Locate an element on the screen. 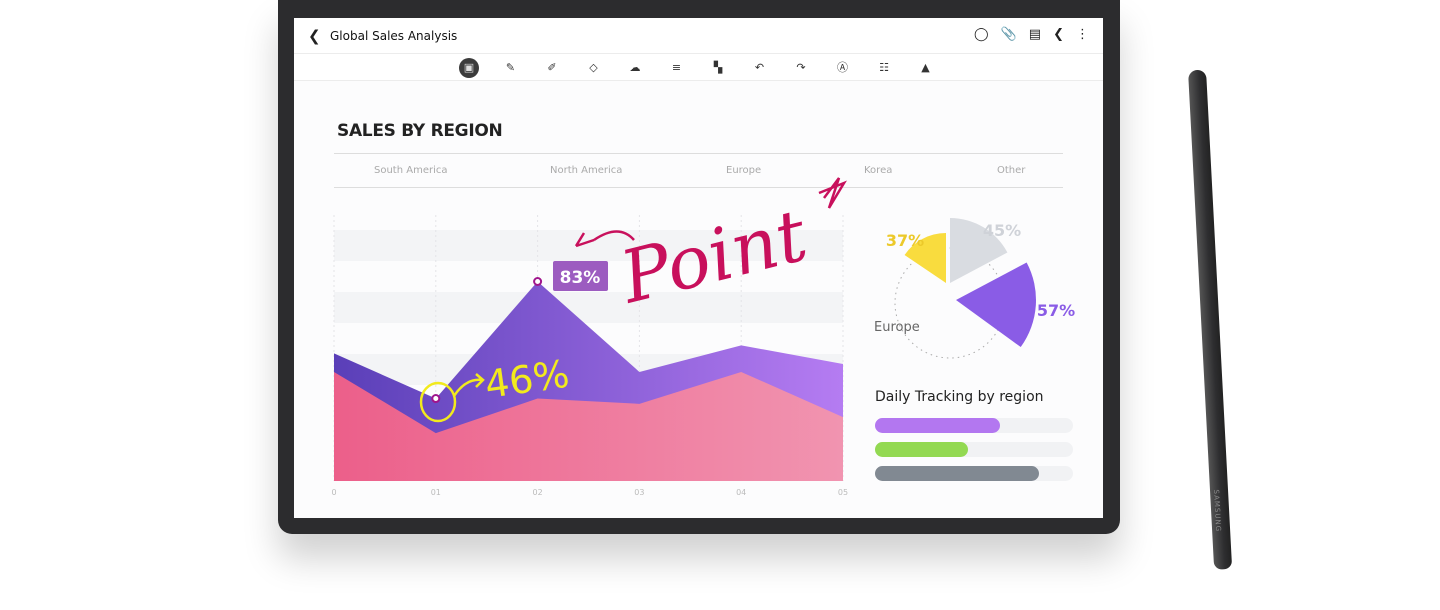  text-format-icon: ☷ is located at coordinates (884, 67).